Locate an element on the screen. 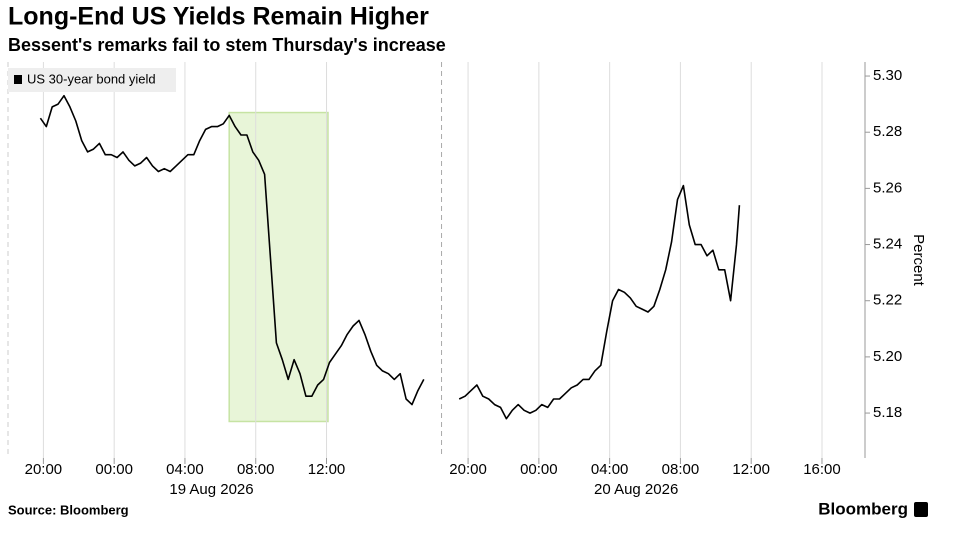 The width and height of the screenshot is (964, 534). y-tick-label: 5.30 is located at coordinates (887, 75).